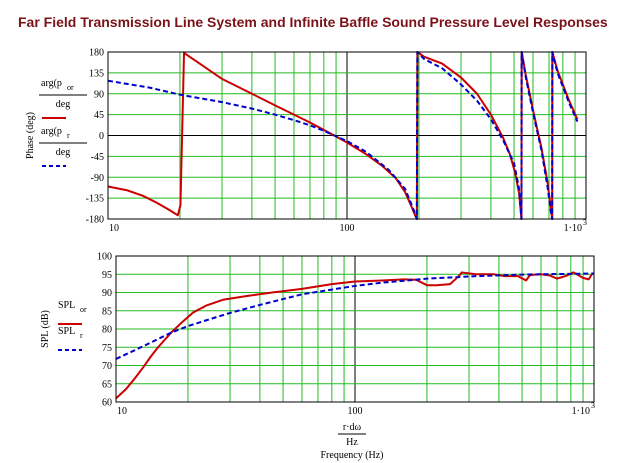 Image resolution: width=629 pixels, height=463 pixels. I want to click on phase-y-tick-label: -135, so click(95, 199).